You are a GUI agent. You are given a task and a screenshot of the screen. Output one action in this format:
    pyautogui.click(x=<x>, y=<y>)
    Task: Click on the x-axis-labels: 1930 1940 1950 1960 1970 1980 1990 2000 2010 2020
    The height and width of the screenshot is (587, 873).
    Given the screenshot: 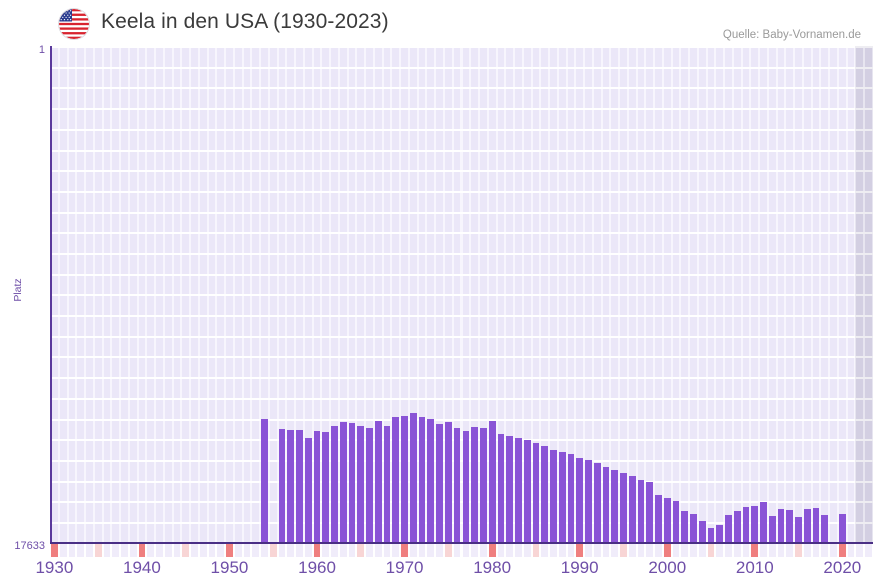 What is the action you would take?
    pyautogui.click(x=436, y=572)
    